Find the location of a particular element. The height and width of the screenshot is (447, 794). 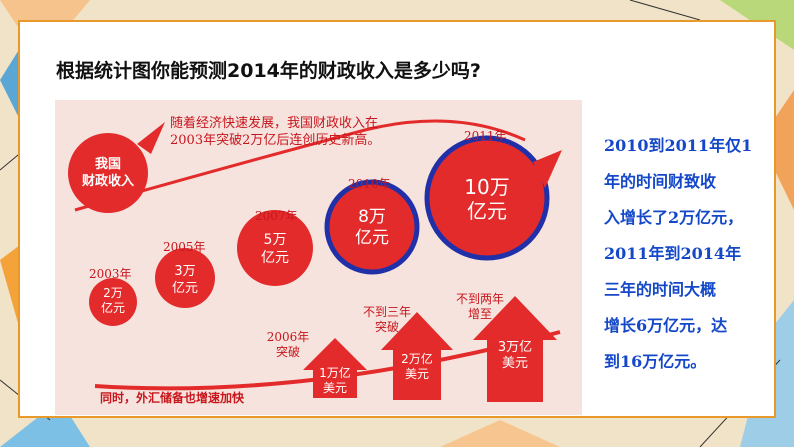

reserve-caption-1-line2: 突破 is located at coordinates (287, 352).